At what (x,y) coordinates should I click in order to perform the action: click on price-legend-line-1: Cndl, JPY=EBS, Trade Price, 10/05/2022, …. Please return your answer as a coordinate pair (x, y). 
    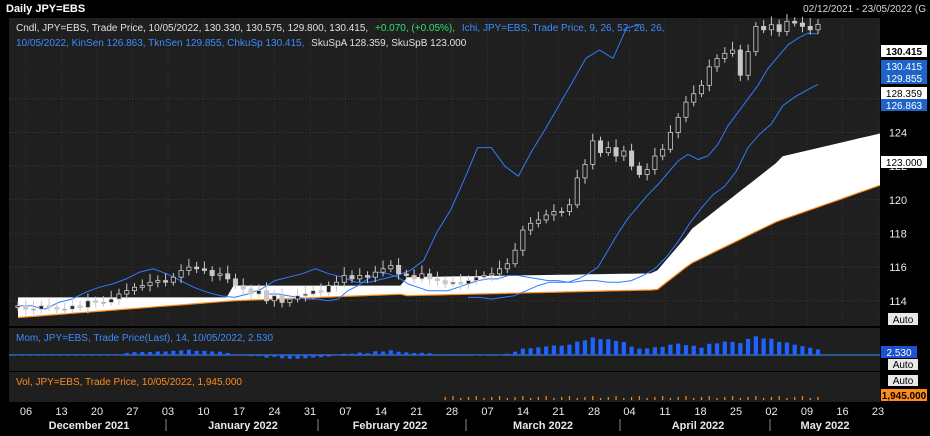
    Looking at the image, I should click on (340, 28).